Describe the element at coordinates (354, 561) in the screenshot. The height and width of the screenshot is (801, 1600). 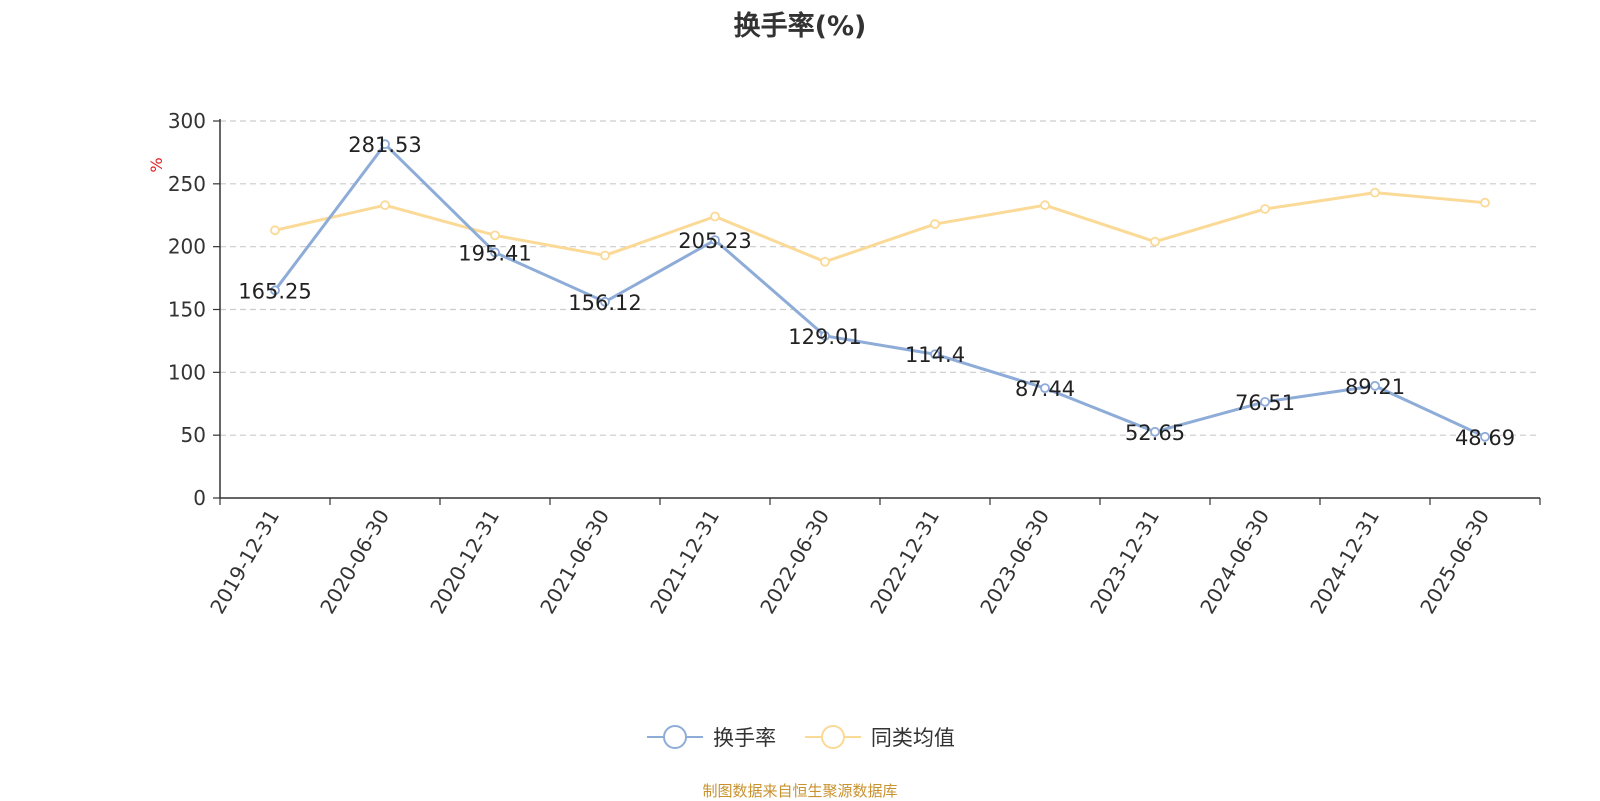
I see `x-tick-label: 2020-06-30` at that location.